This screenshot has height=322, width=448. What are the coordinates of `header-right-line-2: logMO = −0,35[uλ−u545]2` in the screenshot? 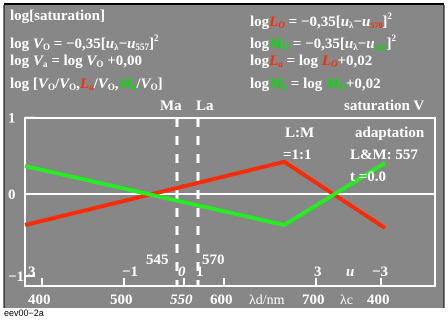 It's located at (323, 42).